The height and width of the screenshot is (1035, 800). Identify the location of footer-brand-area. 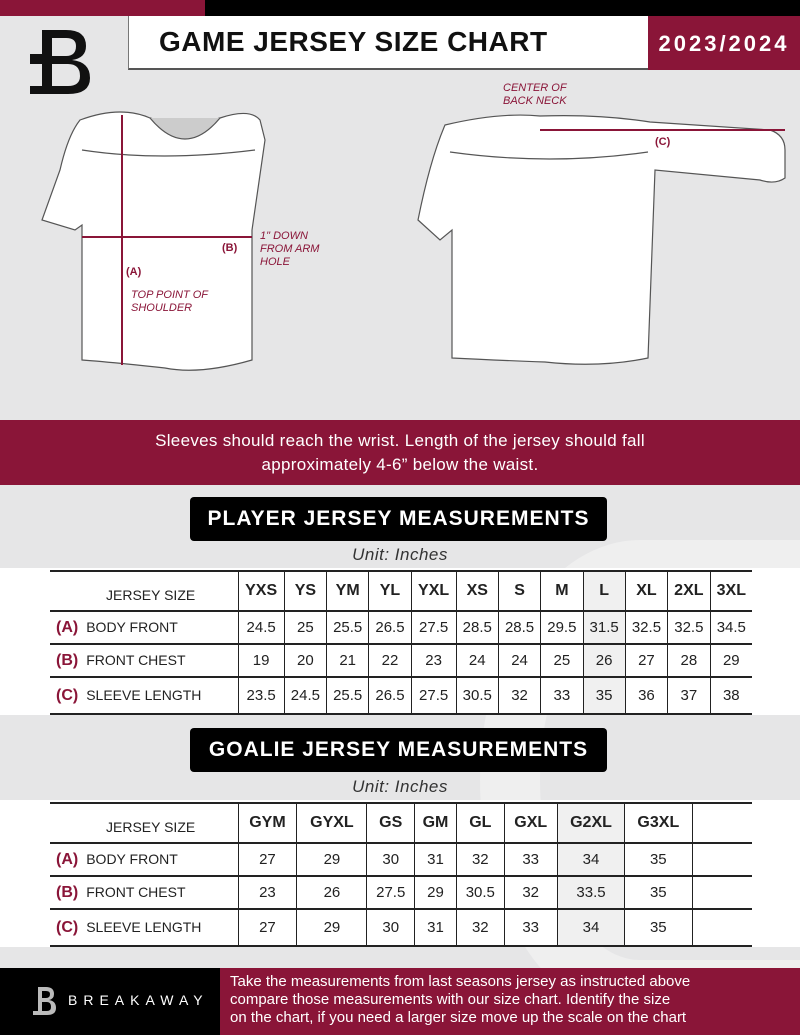
(110, 1001).